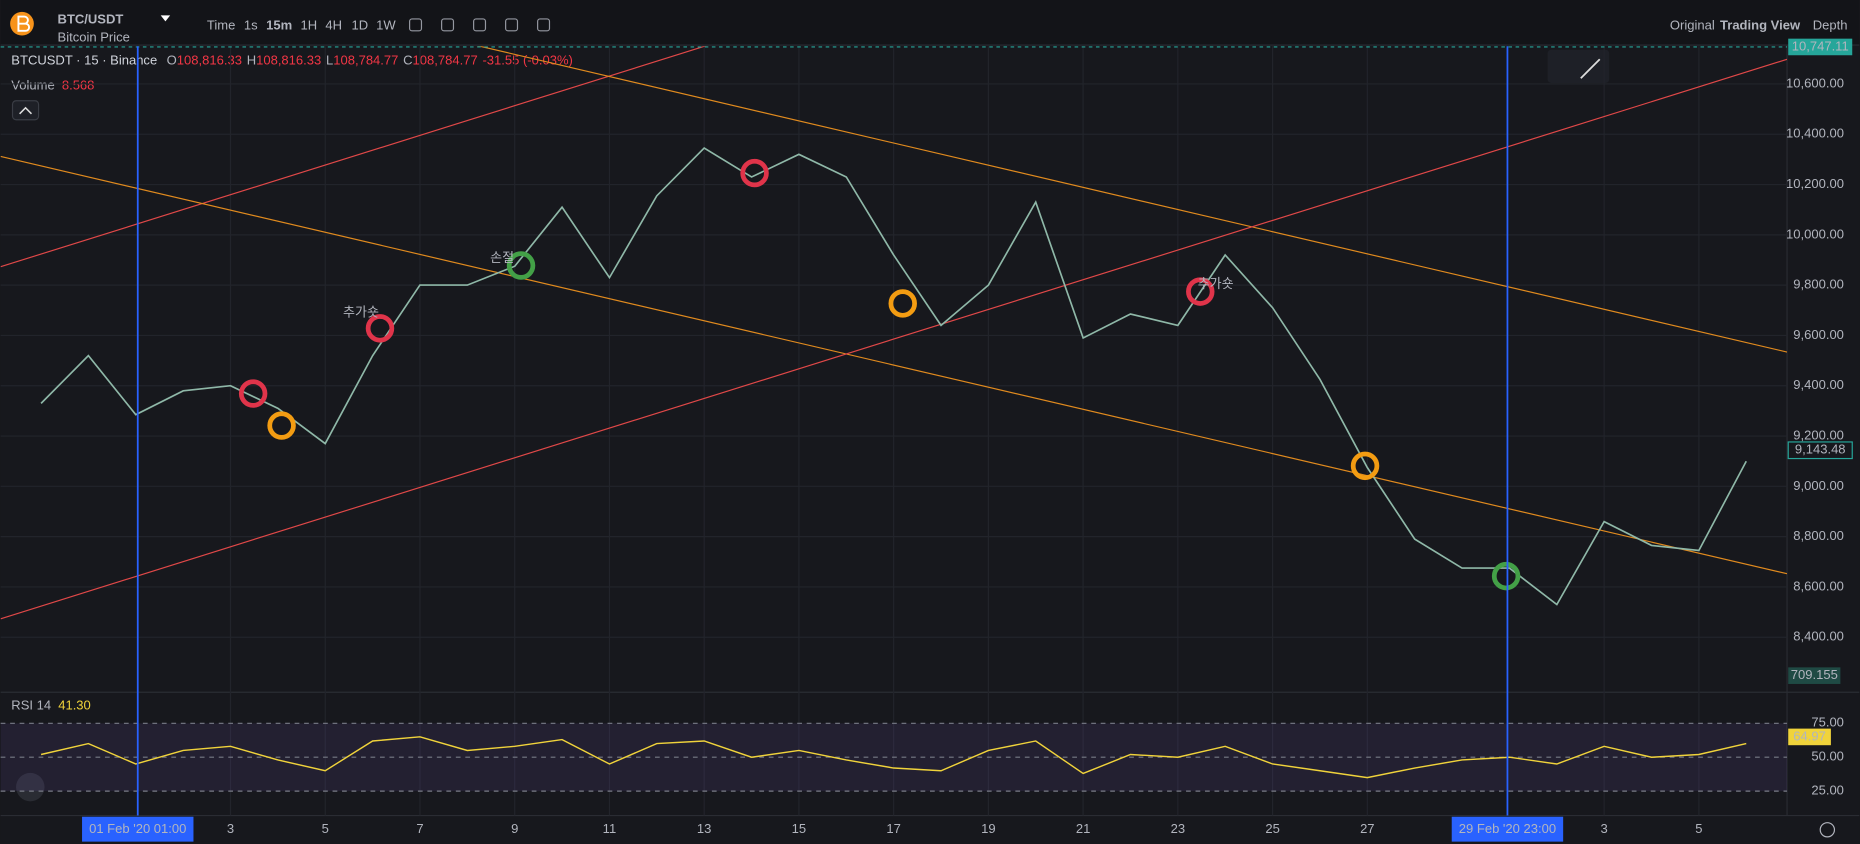 Image resolution: width=1860 pixels, height=844 pixels. What do you see at coordinates (31, 705) in the screenshot?
I see `legend-key: RSI 14` at bounding box center [31, 705].